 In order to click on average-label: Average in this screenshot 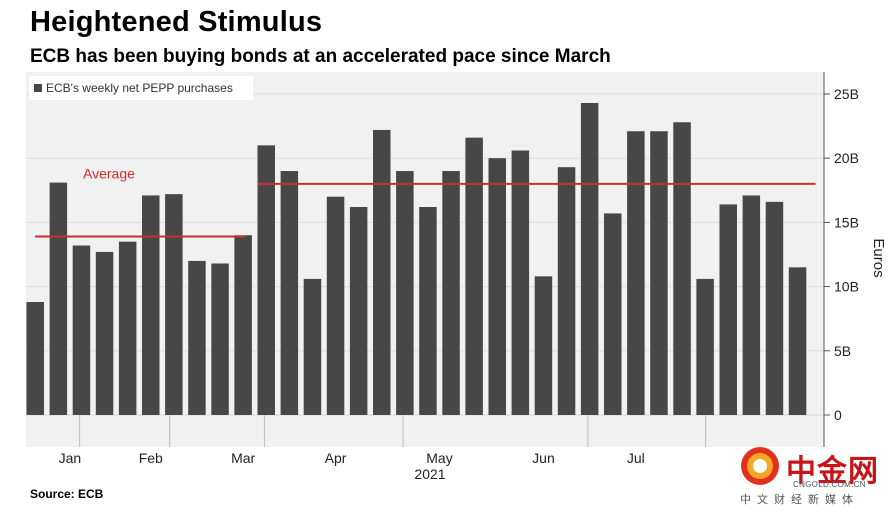, I will do `click(109, 174)`.